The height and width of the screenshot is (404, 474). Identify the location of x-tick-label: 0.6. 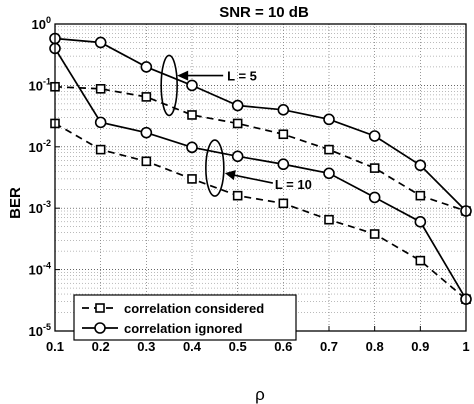
(283, 346).